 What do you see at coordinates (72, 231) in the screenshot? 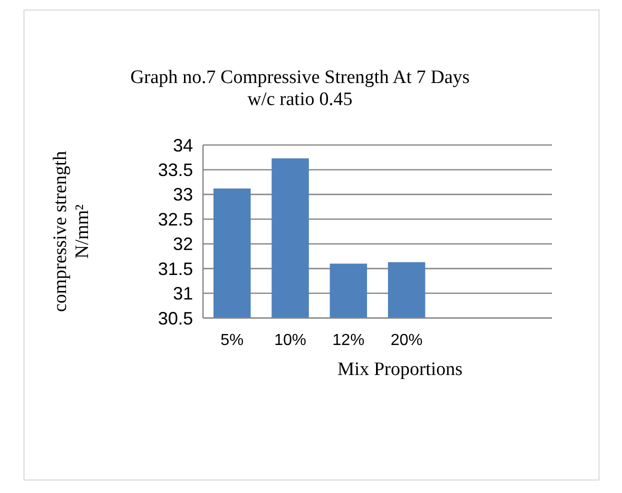
I see `y-axis-title: compressive strength N/mm²` at bounding box center [72, 231].